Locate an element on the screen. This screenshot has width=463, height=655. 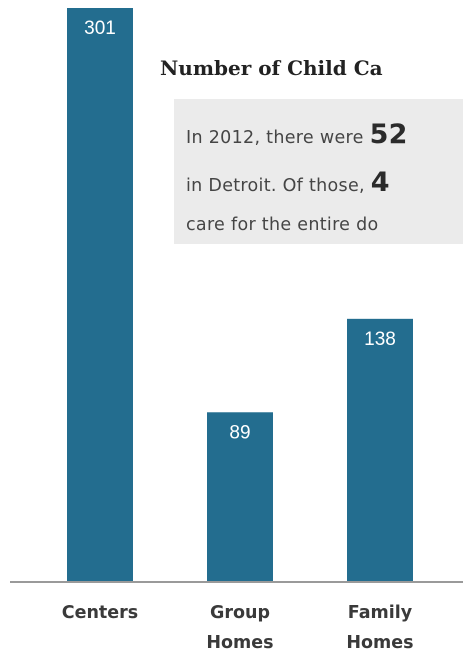
chart-title: Number of Child Ca is located at coordinates (271, 68).